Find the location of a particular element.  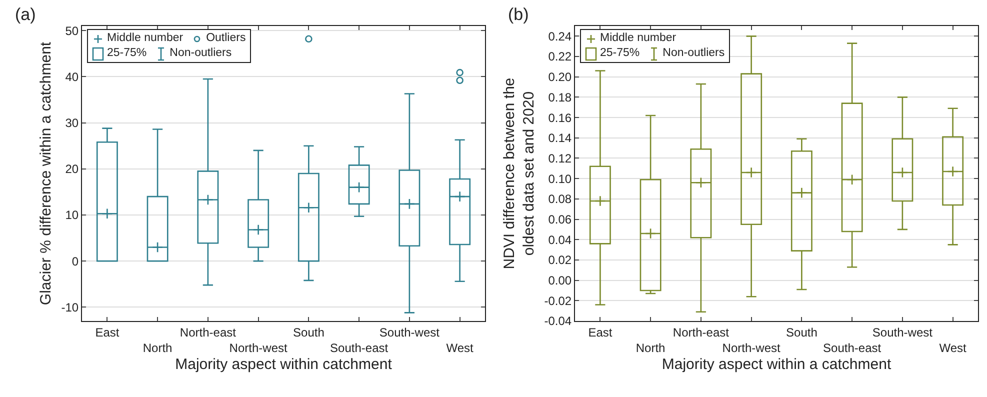

y-tick-label: 0.08 is located at coordinates (560, 199).